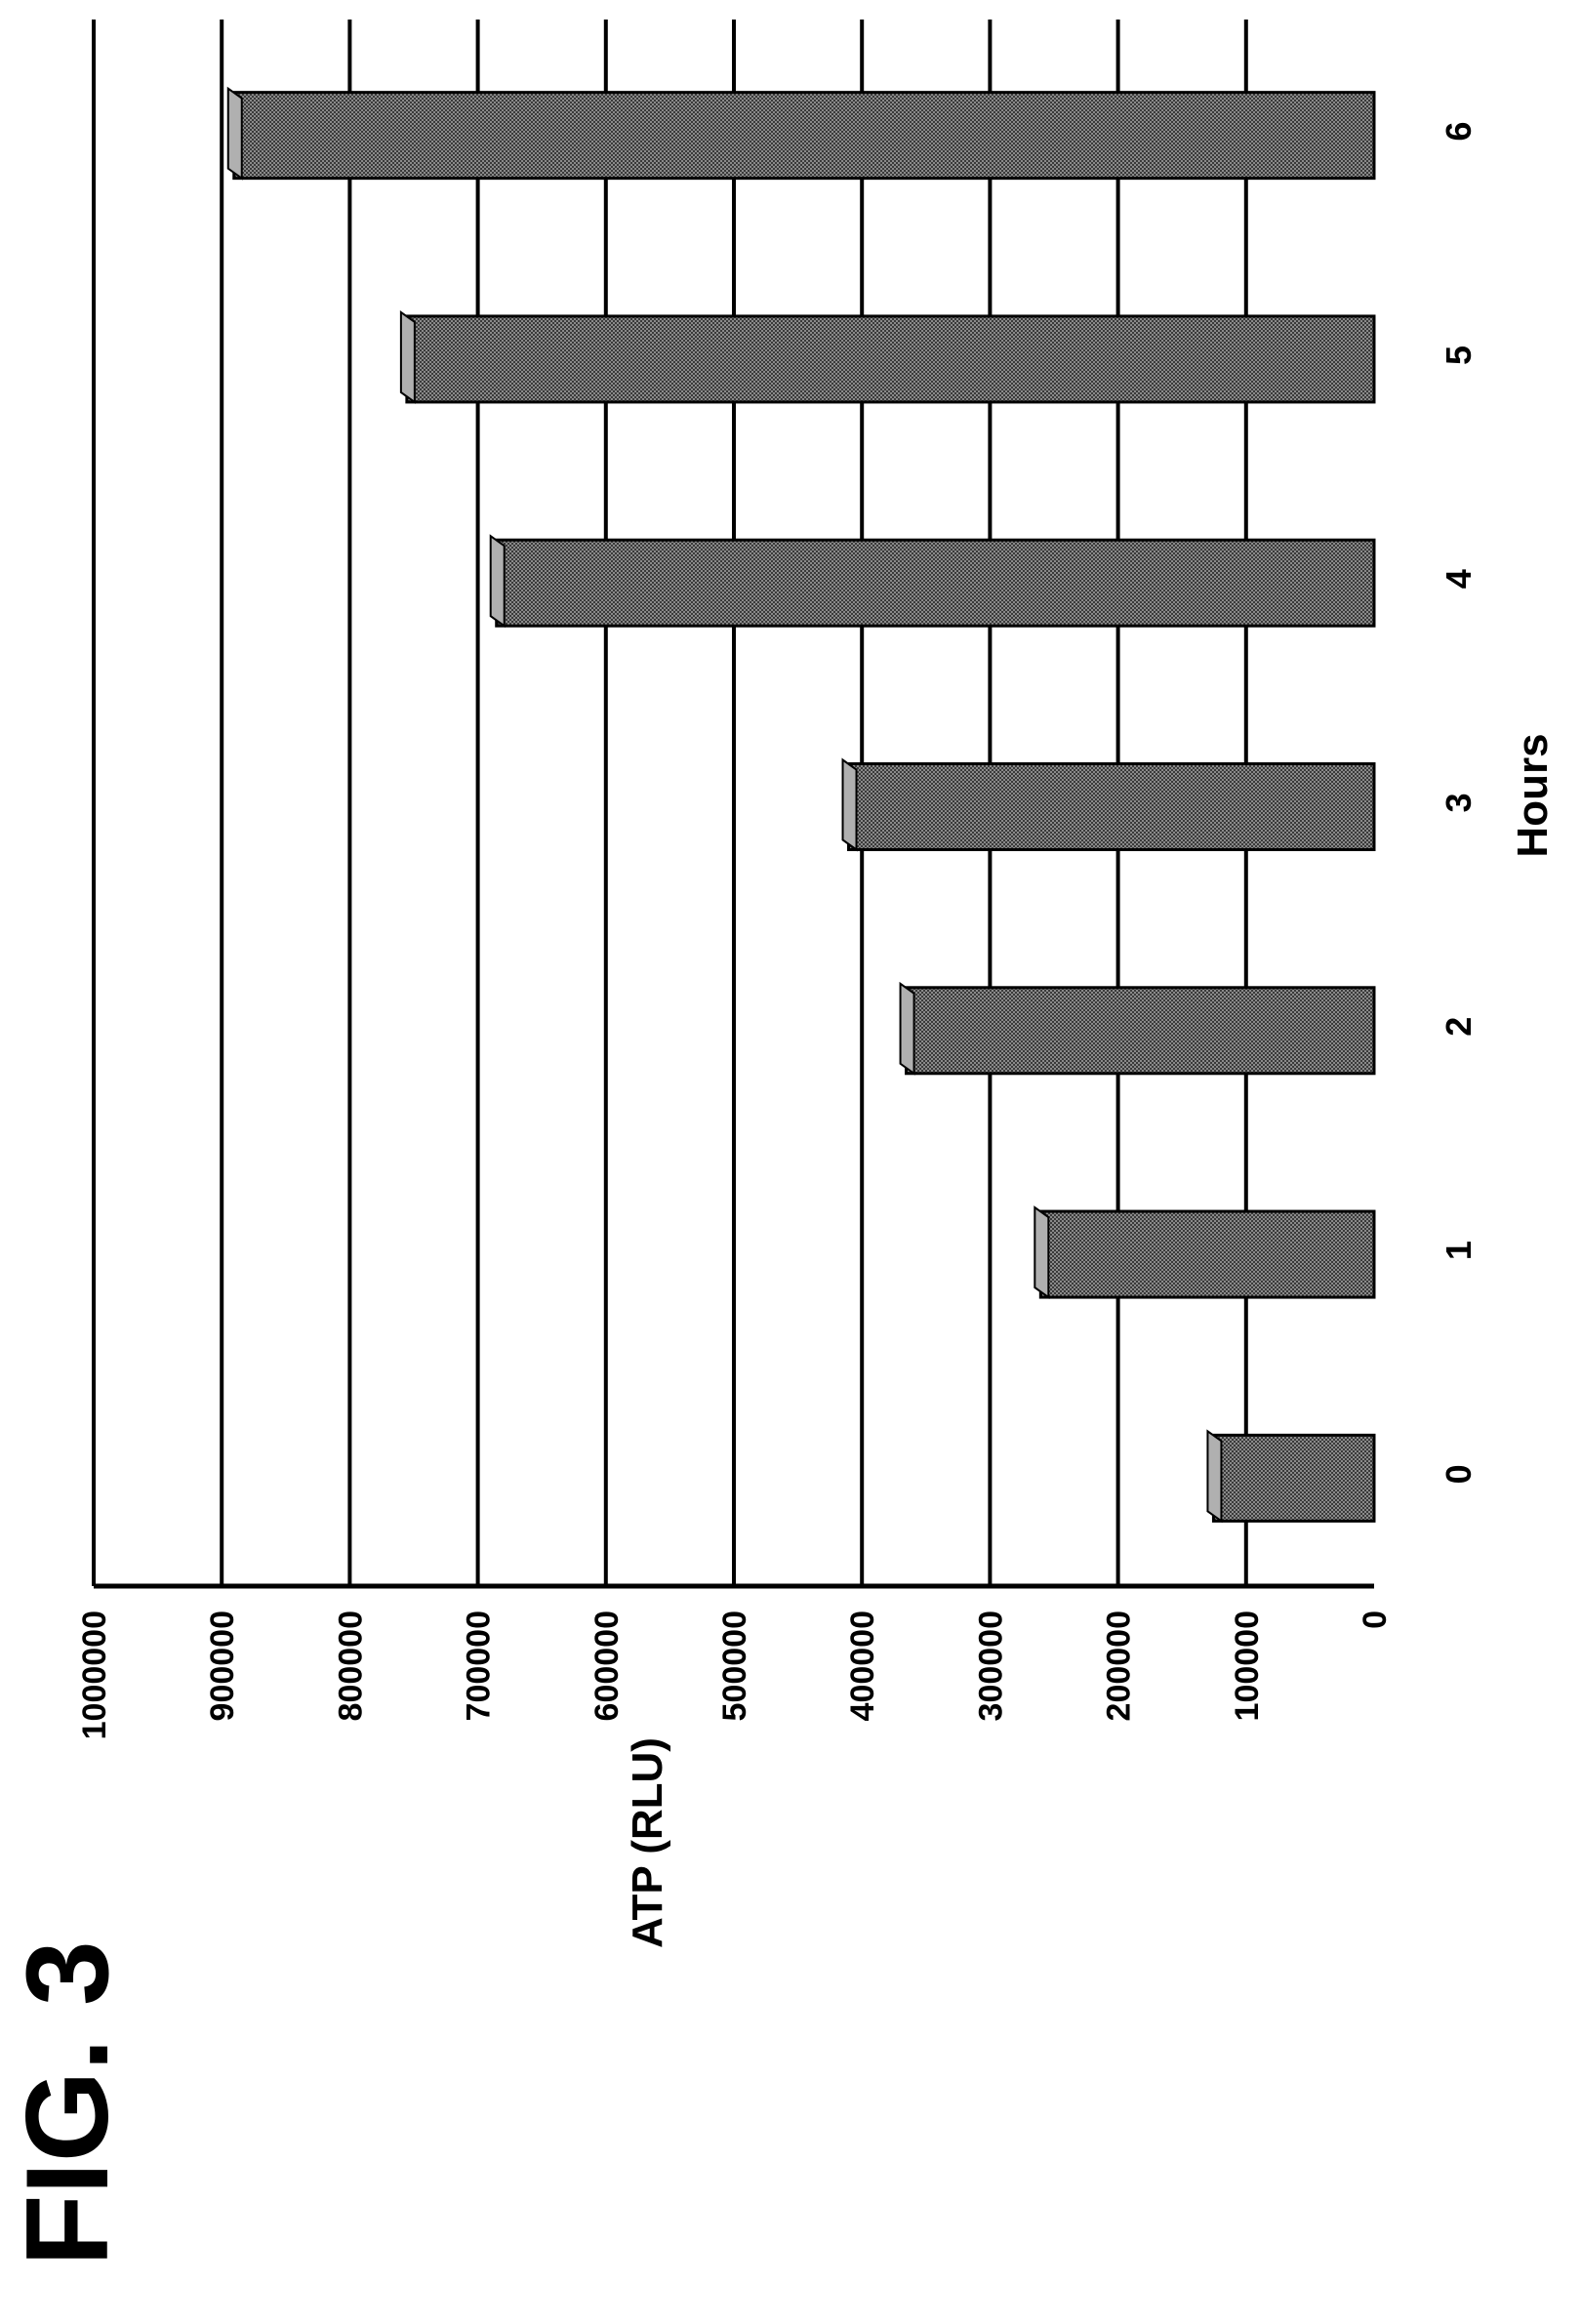 This screenshot has height=2324, width=1581. I want to click on x-axis-label: Hours, so click(1533, 795).